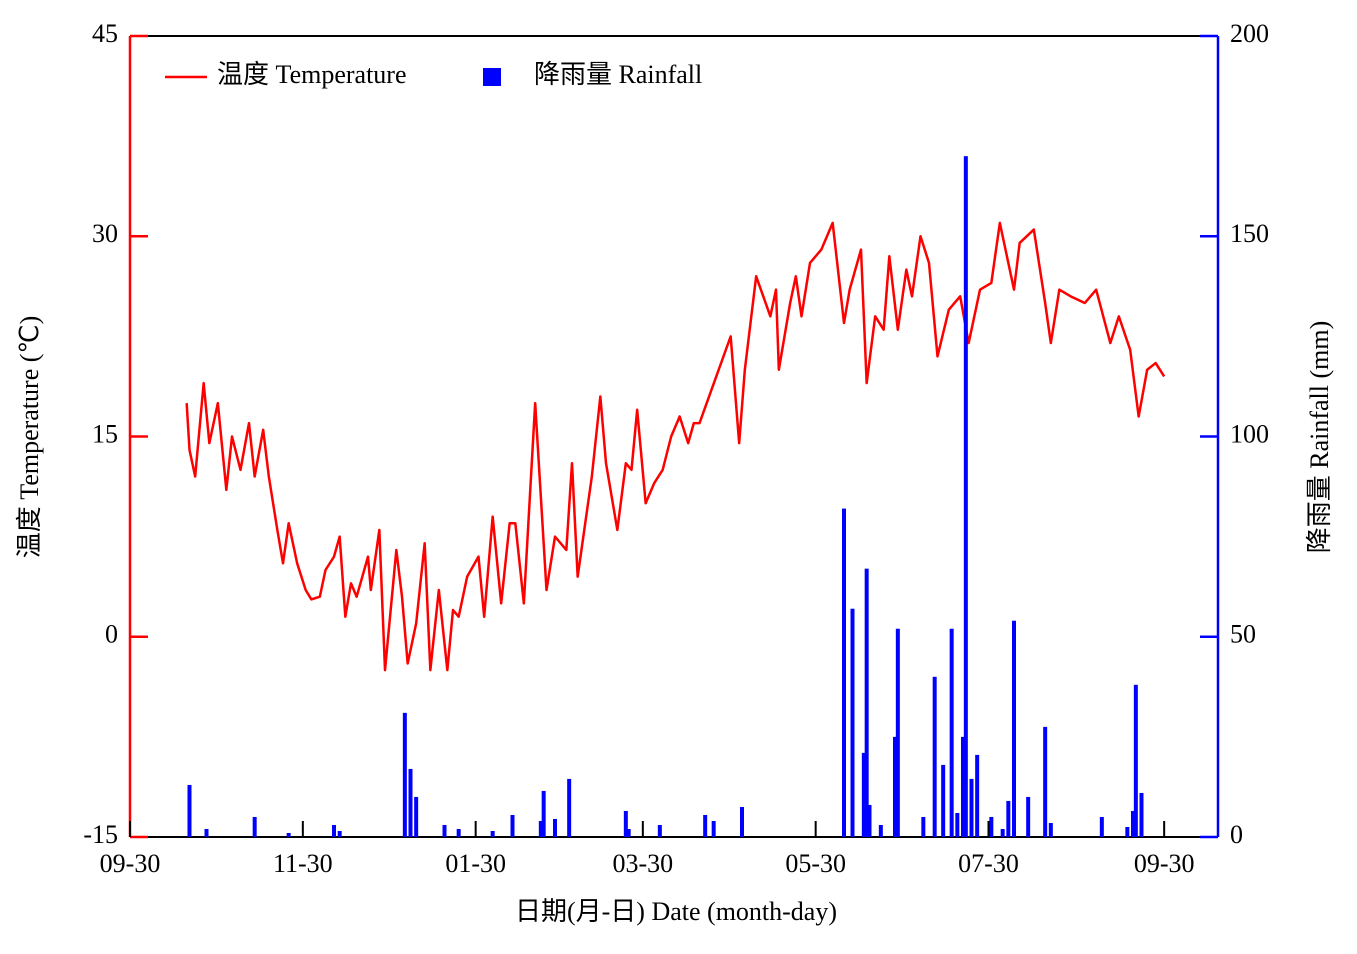 This screenshot has width=1357, height=954. What do you see at coordinates (1319, 437) in the screenshot?
I see `y2-axis-label: 降雨量 Rainfall (mm)` at bounding box center [1319, 437].